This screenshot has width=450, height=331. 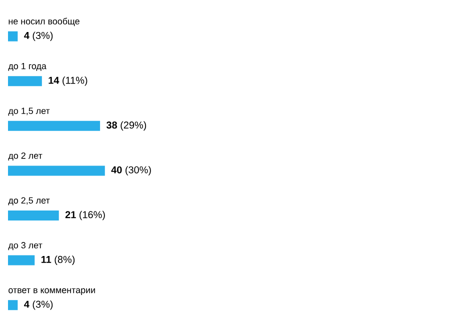 I want to click on data-label: 40 (30%), so click(x=131, y=171).